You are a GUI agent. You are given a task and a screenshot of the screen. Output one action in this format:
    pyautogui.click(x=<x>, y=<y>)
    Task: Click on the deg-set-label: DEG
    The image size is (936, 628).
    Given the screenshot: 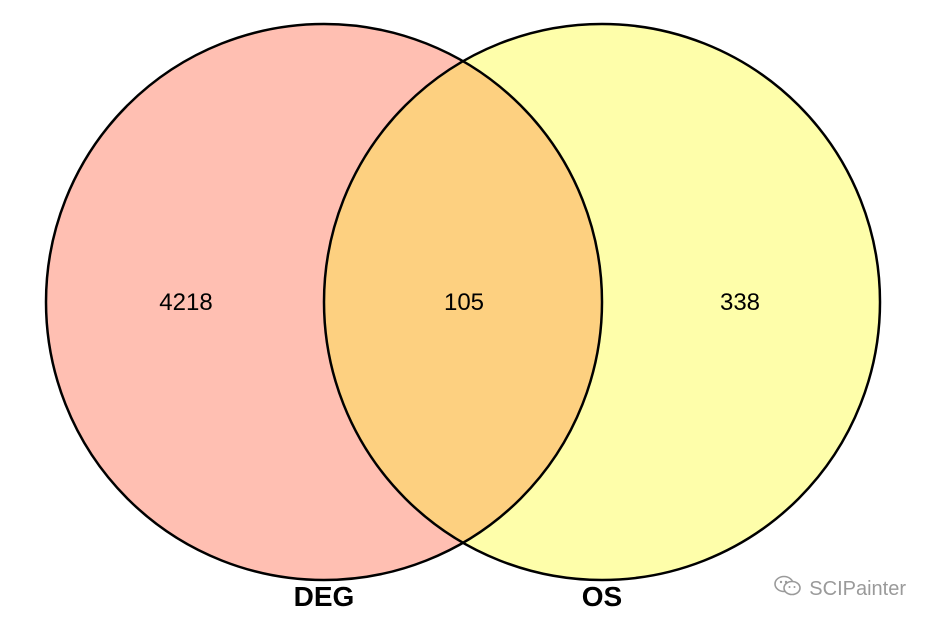 What is the action you would take?
    pyautogui.click(x=324, y=596)
    